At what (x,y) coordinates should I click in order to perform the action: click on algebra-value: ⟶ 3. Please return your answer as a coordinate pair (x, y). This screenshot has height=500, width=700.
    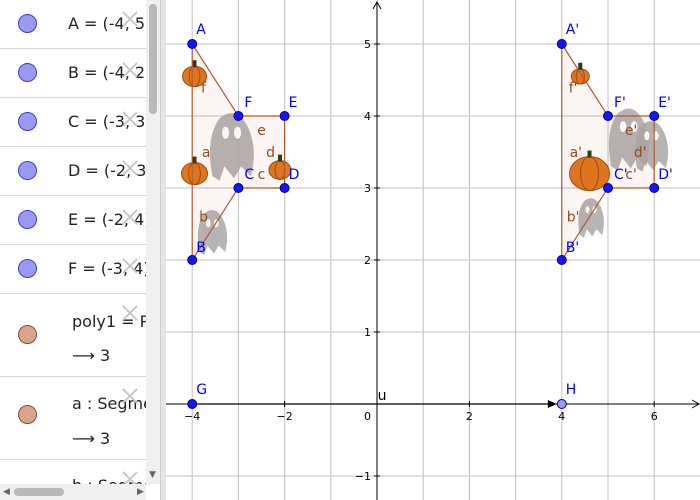
    Looking at the image, I should click on (91, 438).